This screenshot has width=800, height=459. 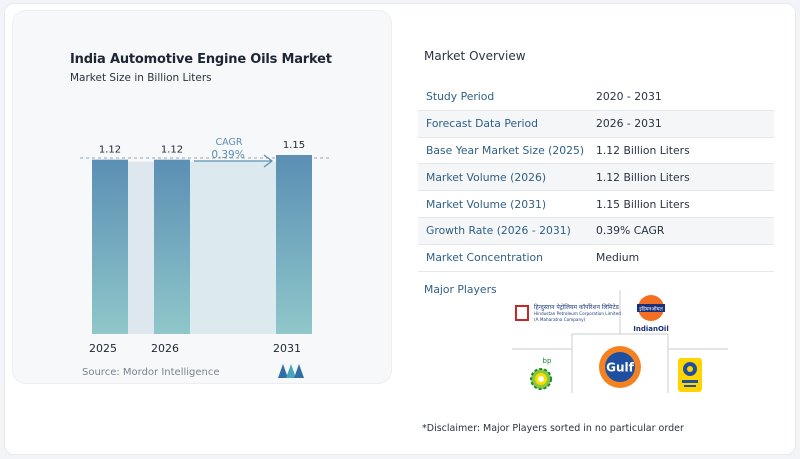 I want to click on mordor-logo-icon, so click(x=291, y=371).